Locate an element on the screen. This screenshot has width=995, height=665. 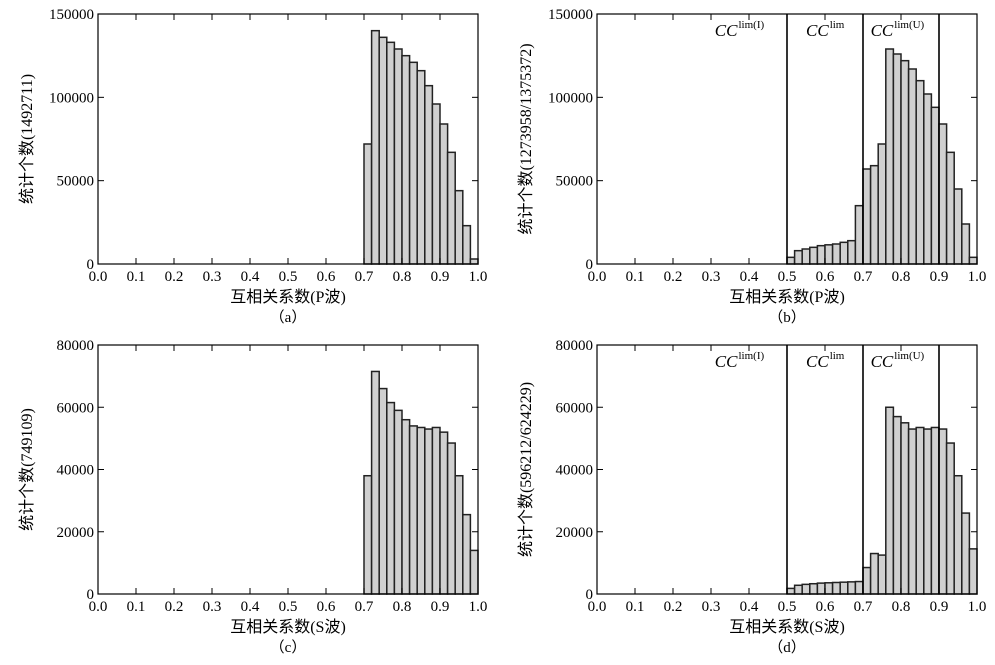
y-tick-label: 100000 is located at coordinates (570, 98).